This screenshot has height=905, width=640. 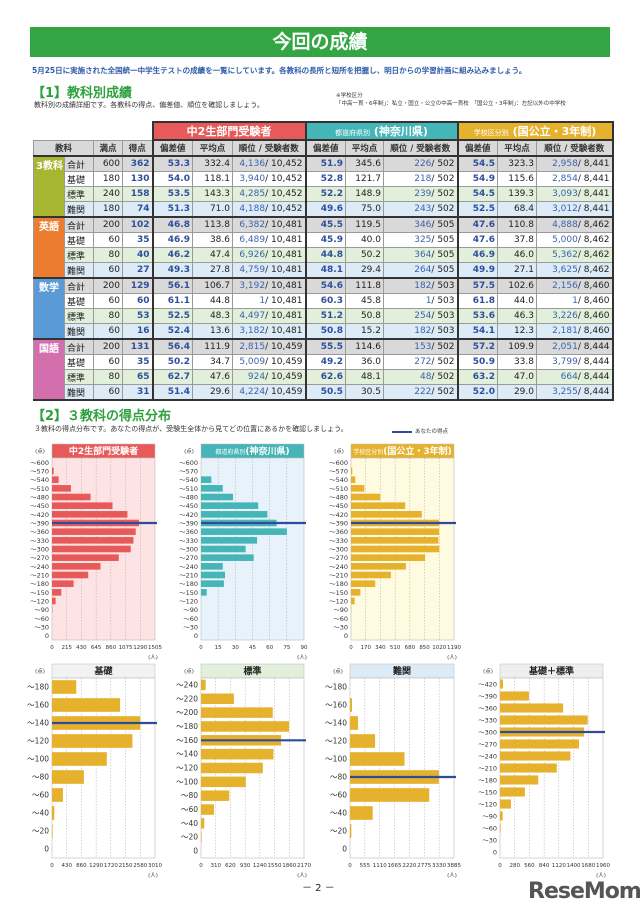 I want to click on x-tick-label: 215, so click(x=66, y=648).